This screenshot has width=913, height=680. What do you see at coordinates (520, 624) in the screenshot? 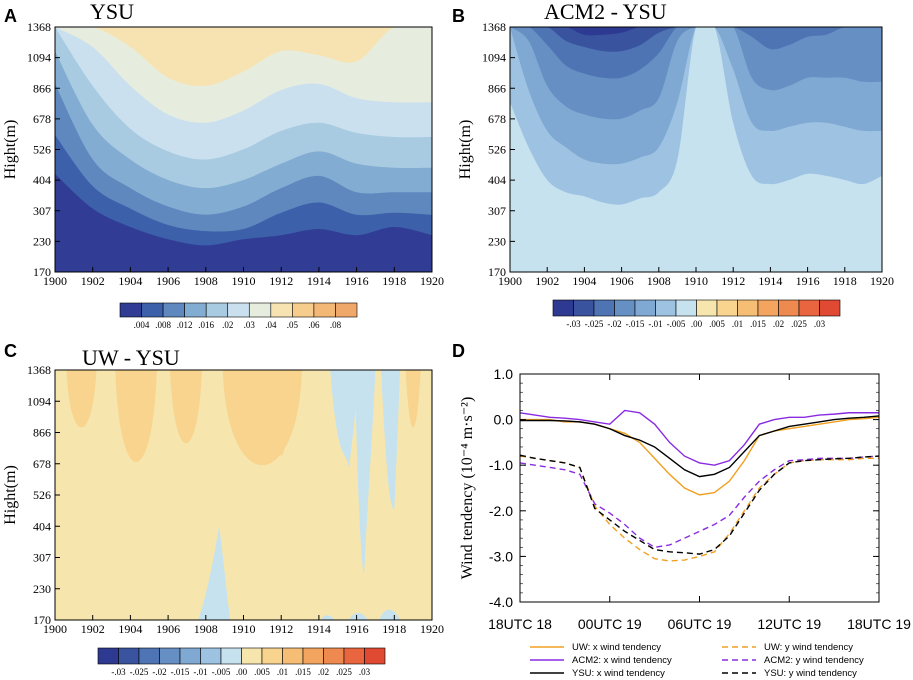
I see `x-tick-label: 18UTC 18` at bounding box center [520, 624].